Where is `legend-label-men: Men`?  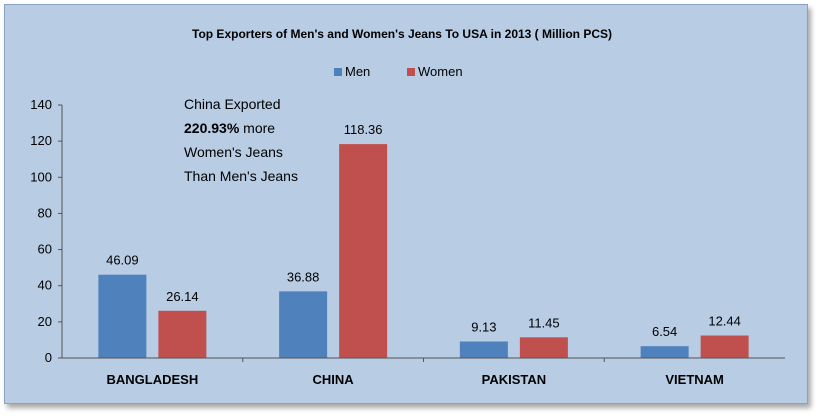
legend-label-men: Men is located at coordinates (357, 71).